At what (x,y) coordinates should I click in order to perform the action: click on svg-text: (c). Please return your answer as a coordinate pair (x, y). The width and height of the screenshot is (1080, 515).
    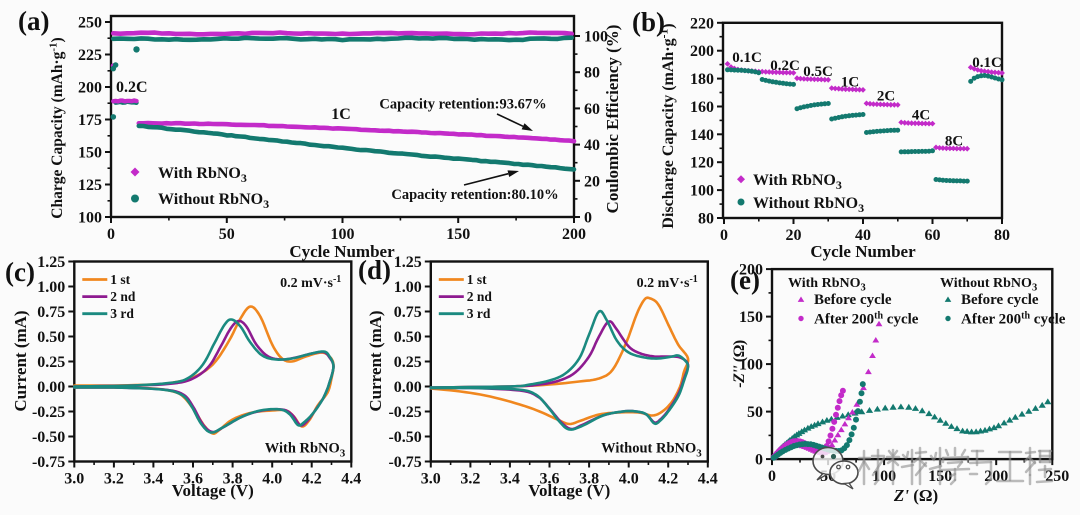
    Looking at the image, I should click on (20, 272).